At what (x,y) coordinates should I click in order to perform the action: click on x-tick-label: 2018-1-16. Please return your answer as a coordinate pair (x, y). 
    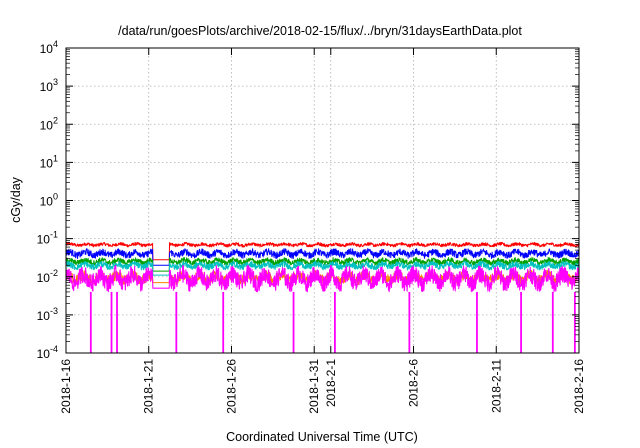
    Looking at the image, I should click on (66, 386).